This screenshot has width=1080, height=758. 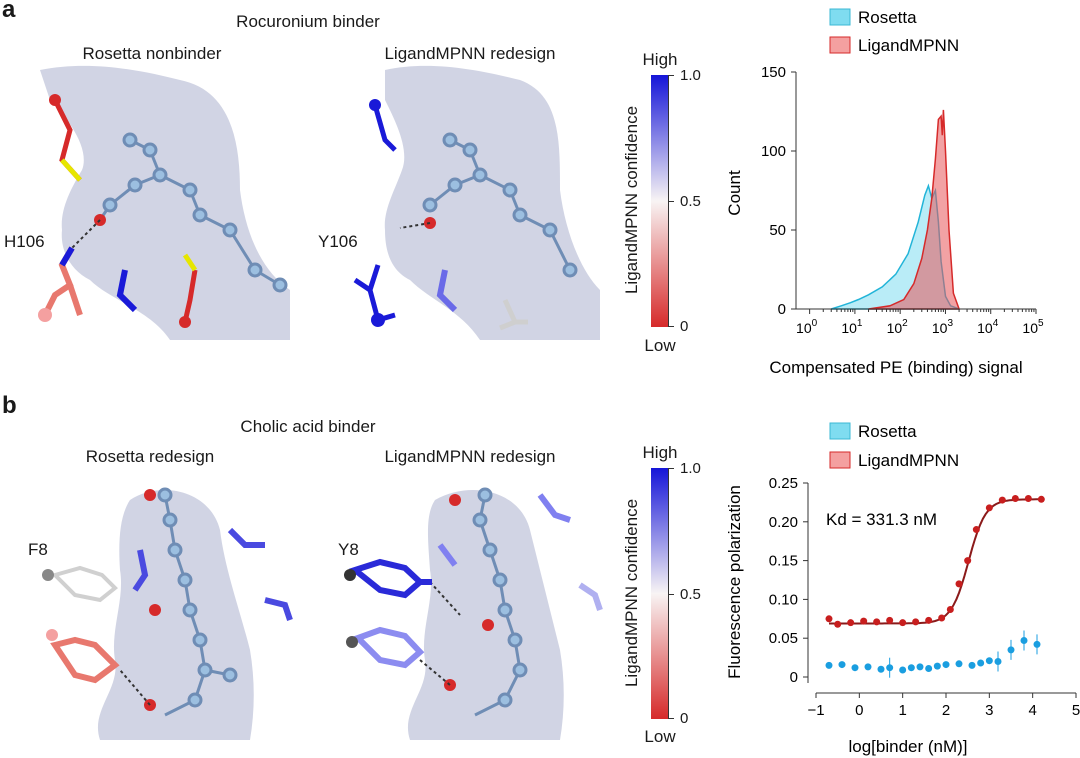 I want to click on panel-a-title: Rocuronium binder, so click(x=308, y=21).